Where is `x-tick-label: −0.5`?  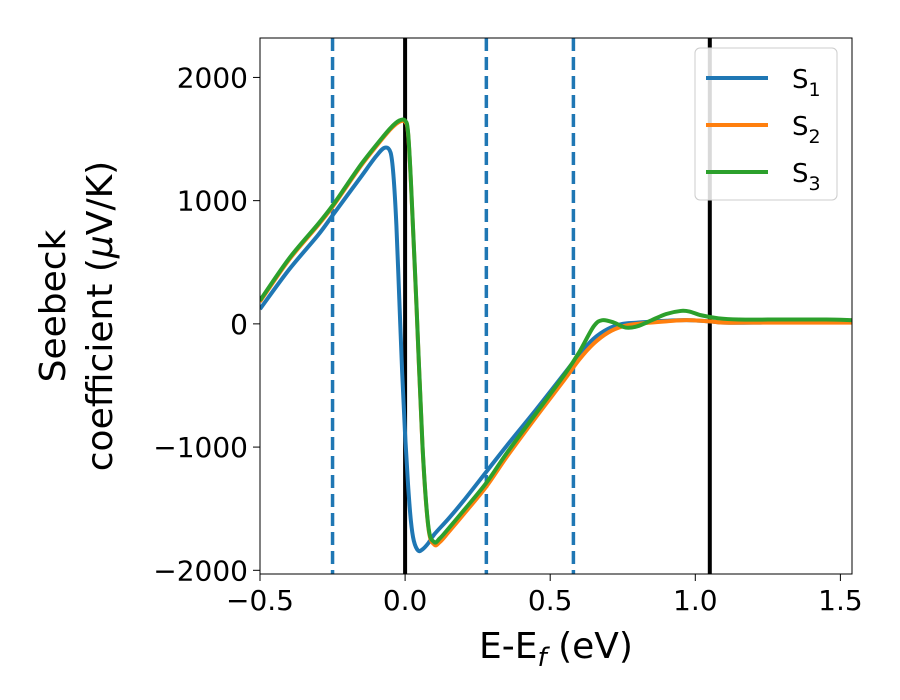 x-tick-label: −0.5 is located at coordinates (260, 600).